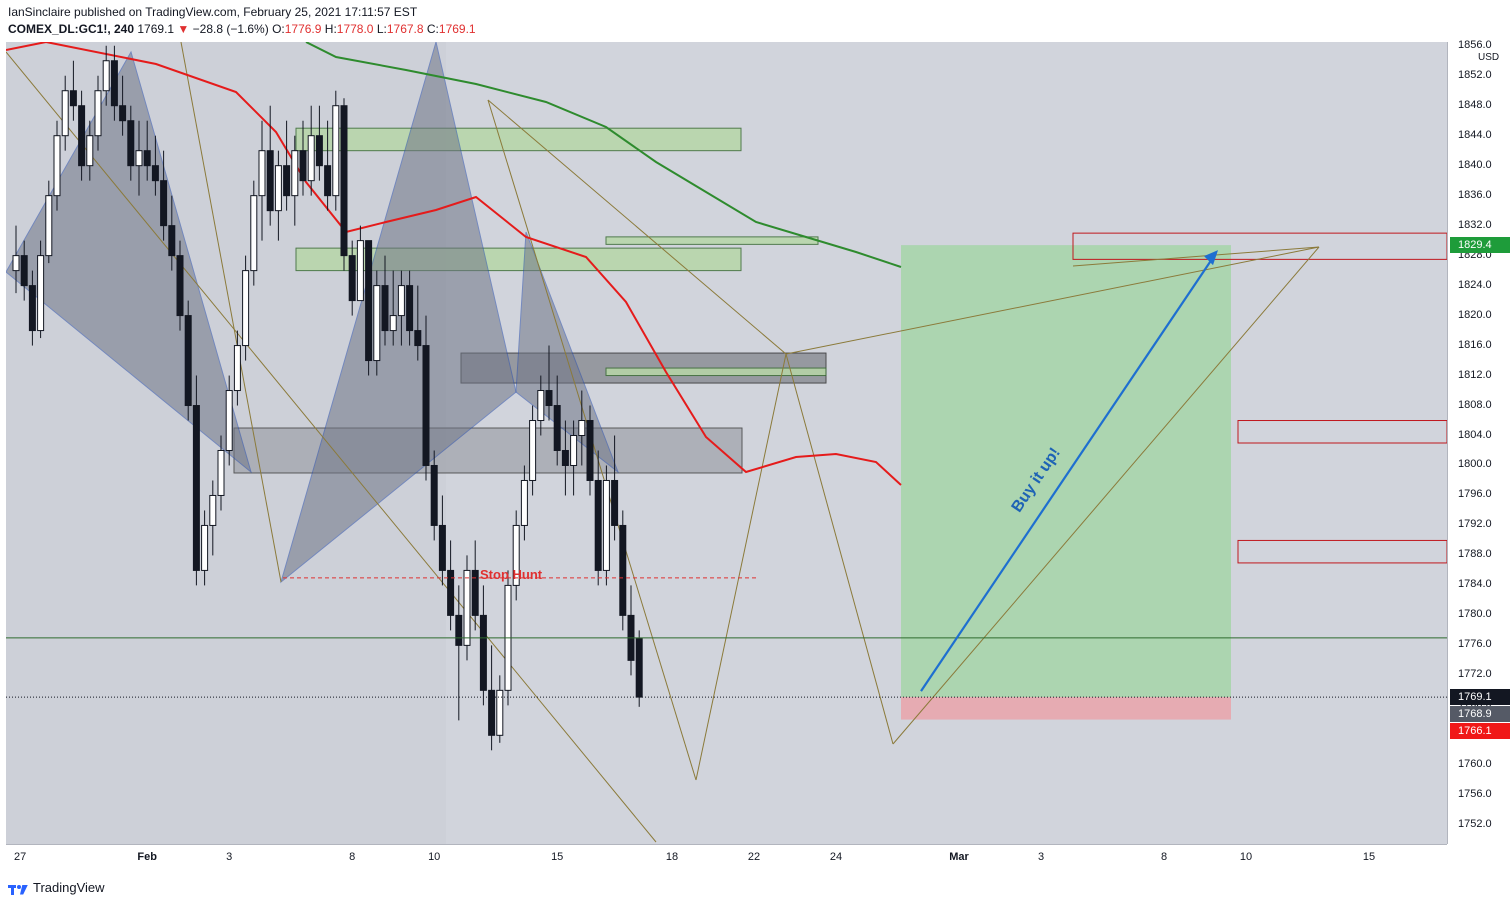  What do you see at coordinates (278, 29) in the screenshot?
I see `open-label: O:` at bounding box center [278, 29].